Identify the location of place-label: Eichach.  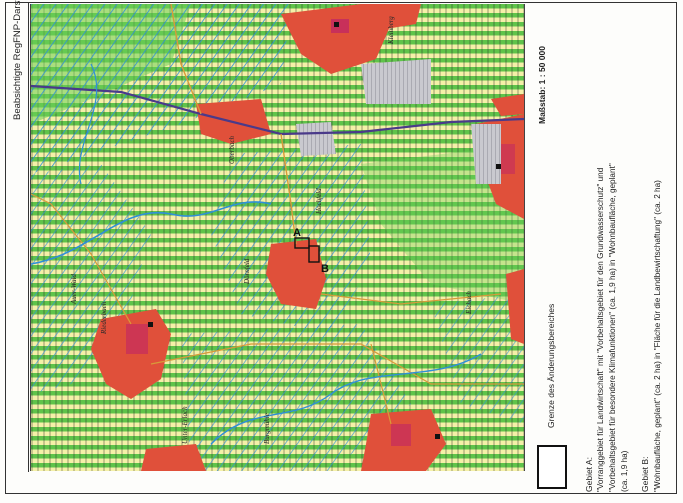
(469, 303).